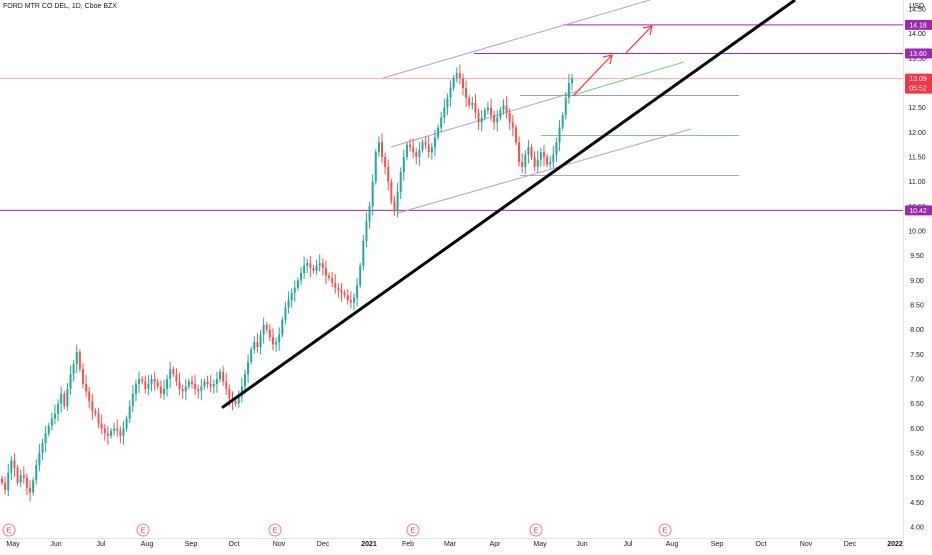  What do you see at coordinates (55, 544) in the screenshot?
I see `x-tick-label: Jun` at bounding box center [55, 544].